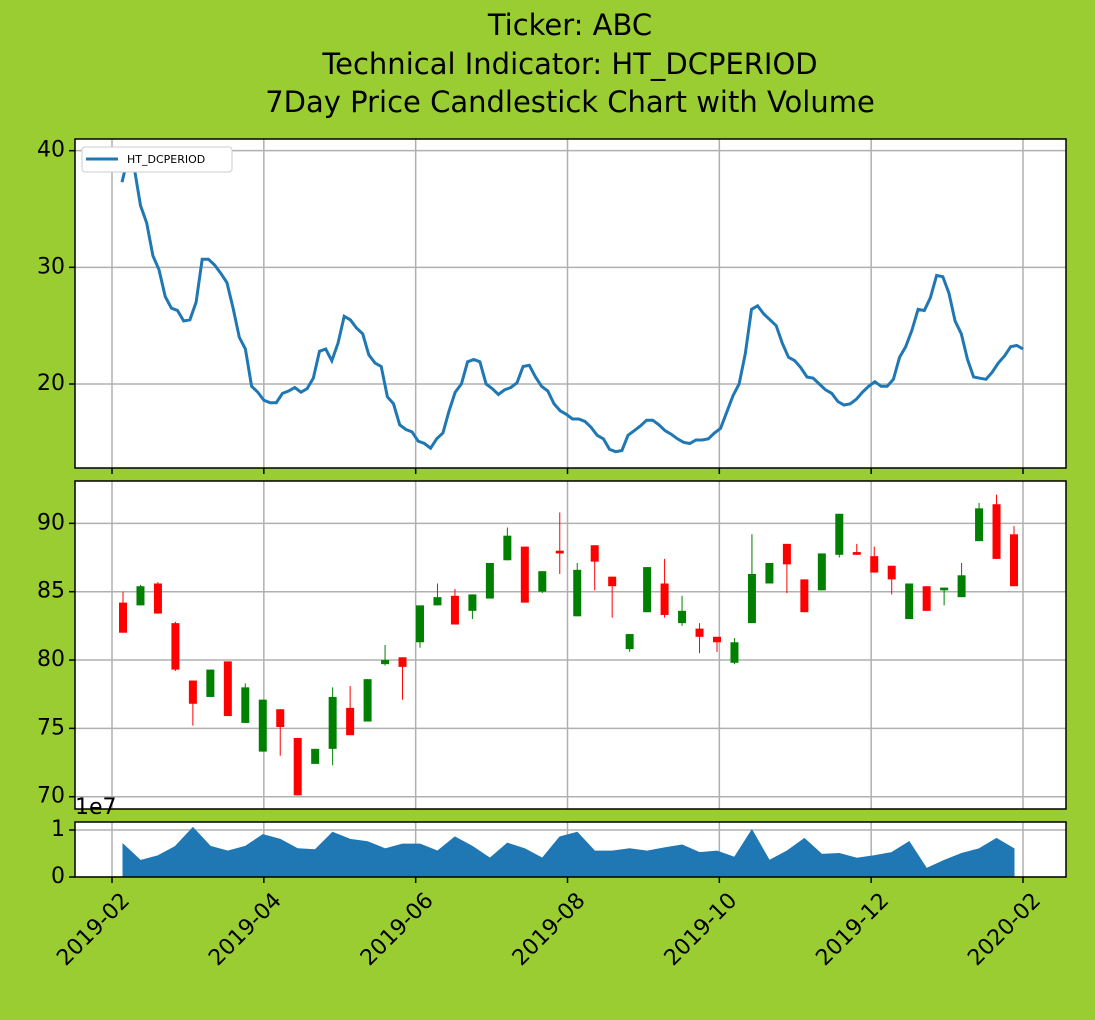 Image resolution: width=1095 pixels, height=1020 pixels. I want to click on legend-box, so click(157, 159).